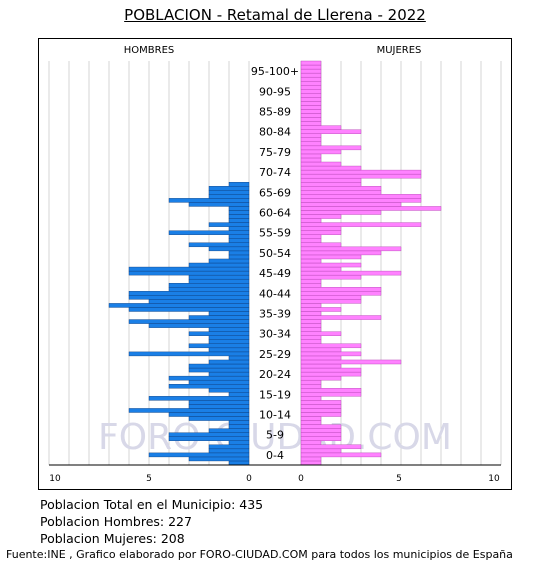 This screenshot has height=570, width=550. What do you see at coordinates (275, 253) in the screenshot?
I see `age-group-label: 50-54` at bounding box center [275, 253].